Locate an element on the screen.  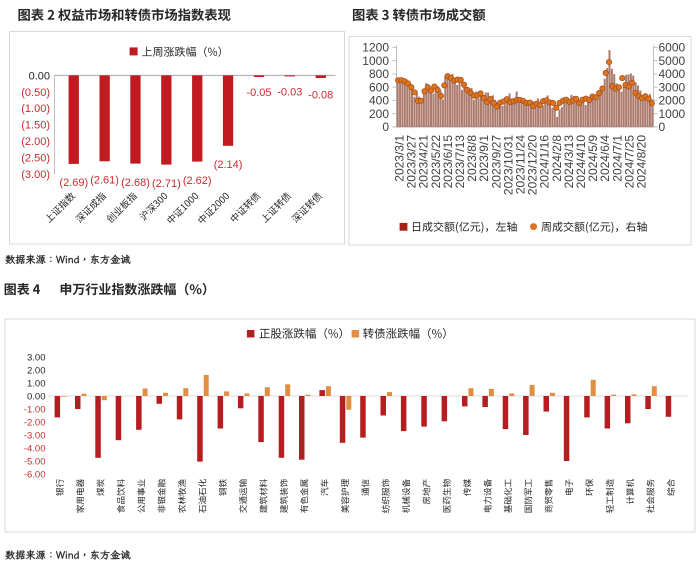
svg-text: 2023/3/1 is located at coordinates (400, 158).